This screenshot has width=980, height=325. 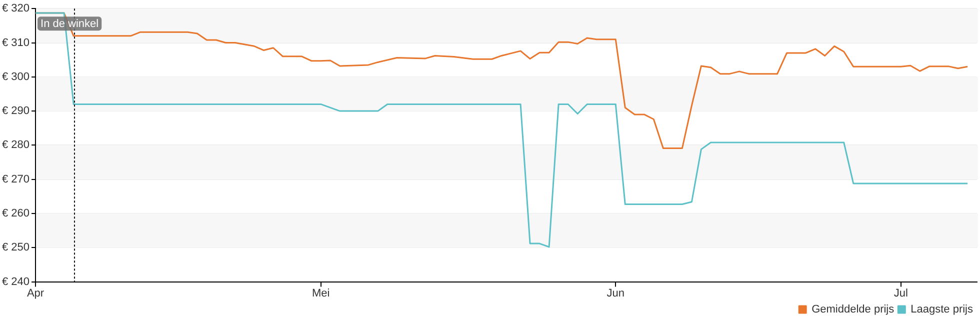 I want to click on x-tick-label: Mei, so click(x=321, y=293).